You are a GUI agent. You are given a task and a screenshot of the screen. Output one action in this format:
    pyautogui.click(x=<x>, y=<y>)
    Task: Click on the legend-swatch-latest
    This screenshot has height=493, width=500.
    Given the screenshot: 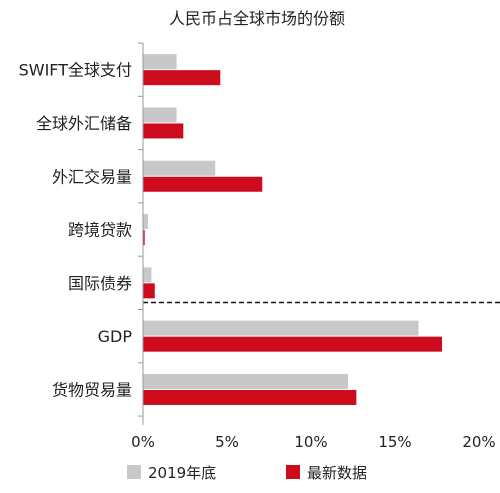 What is the action you would take?
    pyautogui.click(x=293, y=472)
    